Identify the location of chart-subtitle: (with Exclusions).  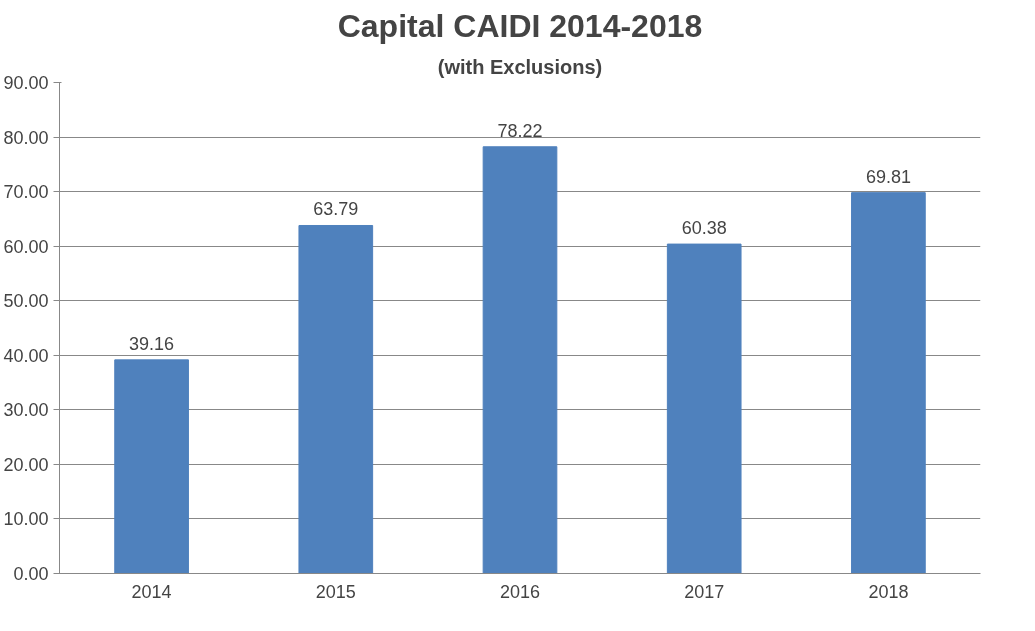
(520, 66).